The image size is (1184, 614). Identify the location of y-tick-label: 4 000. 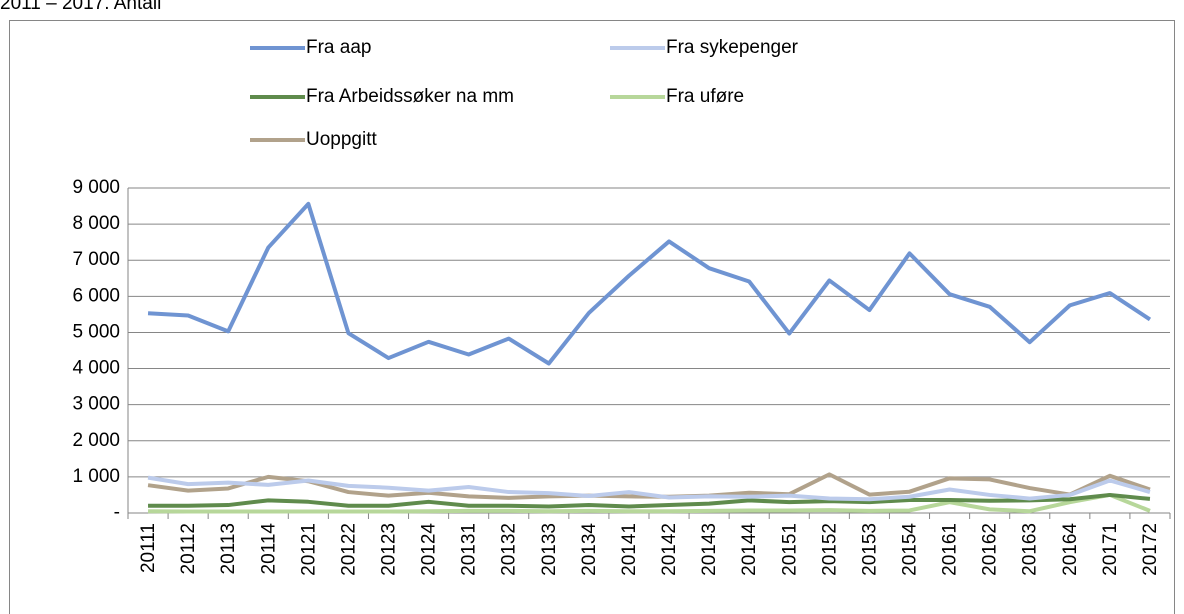
(96, 368).